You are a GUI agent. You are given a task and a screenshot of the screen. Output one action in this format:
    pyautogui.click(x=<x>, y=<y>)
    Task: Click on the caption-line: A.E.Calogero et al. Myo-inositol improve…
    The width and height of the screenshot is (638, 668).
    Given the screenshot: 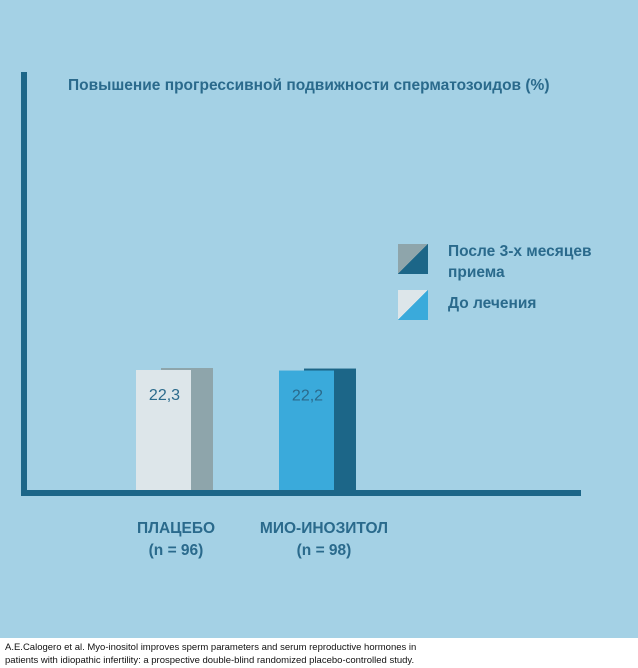 What is the action you would take?
    pyautogui.click(x=211, y=647)
    